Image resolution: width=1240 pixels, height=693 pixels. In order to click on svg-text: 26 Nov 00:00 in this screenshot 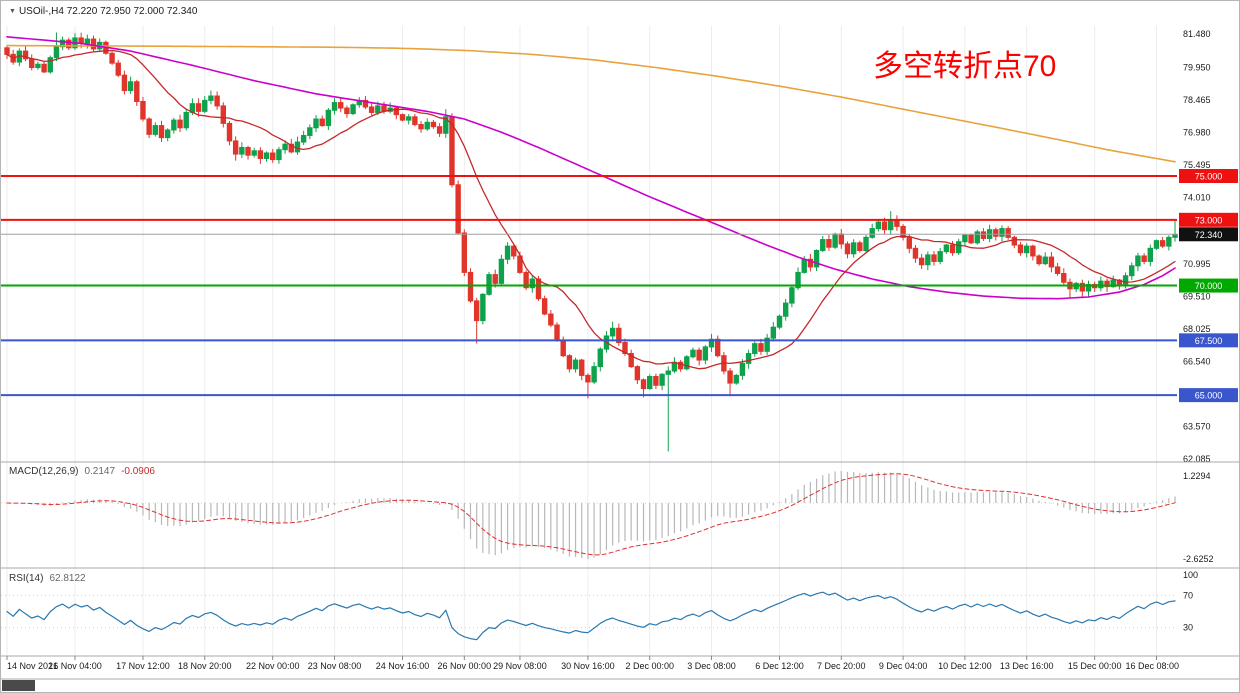, I will do `click(465, 666)`.